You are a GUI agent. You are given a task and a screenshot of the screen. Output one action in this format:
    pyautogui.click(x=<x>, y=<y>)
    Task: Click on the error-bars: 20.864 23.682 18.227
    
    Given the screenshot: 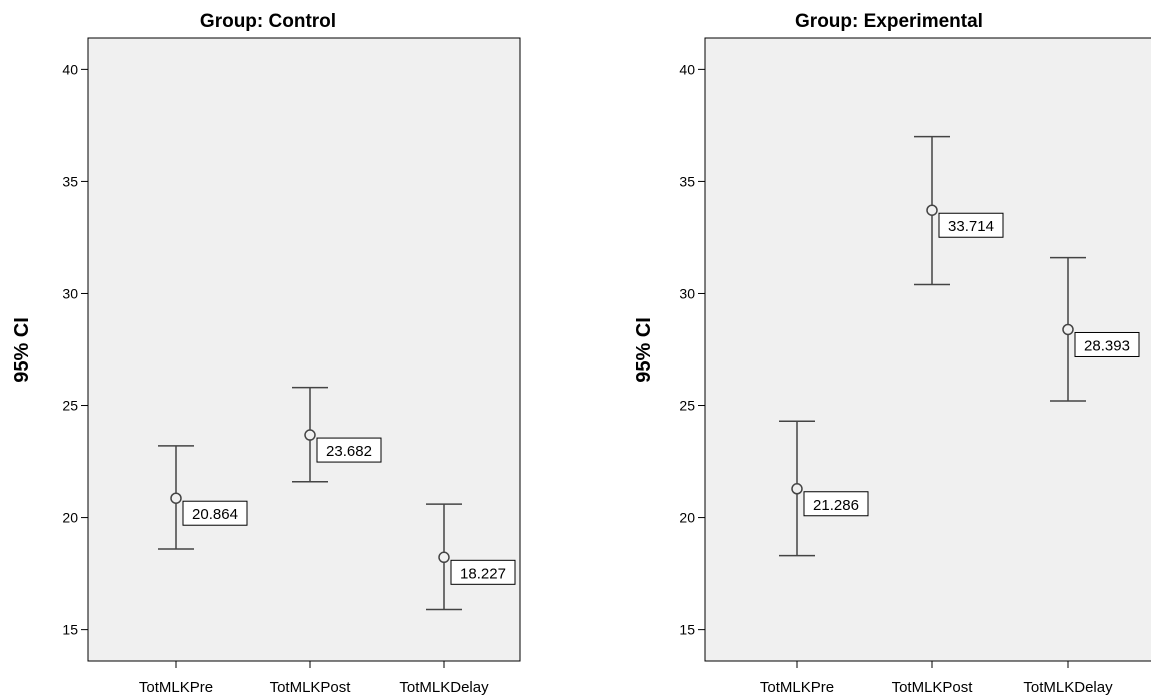 What is the action you would take?
    pyautogui.click(x=337, y=498)
    